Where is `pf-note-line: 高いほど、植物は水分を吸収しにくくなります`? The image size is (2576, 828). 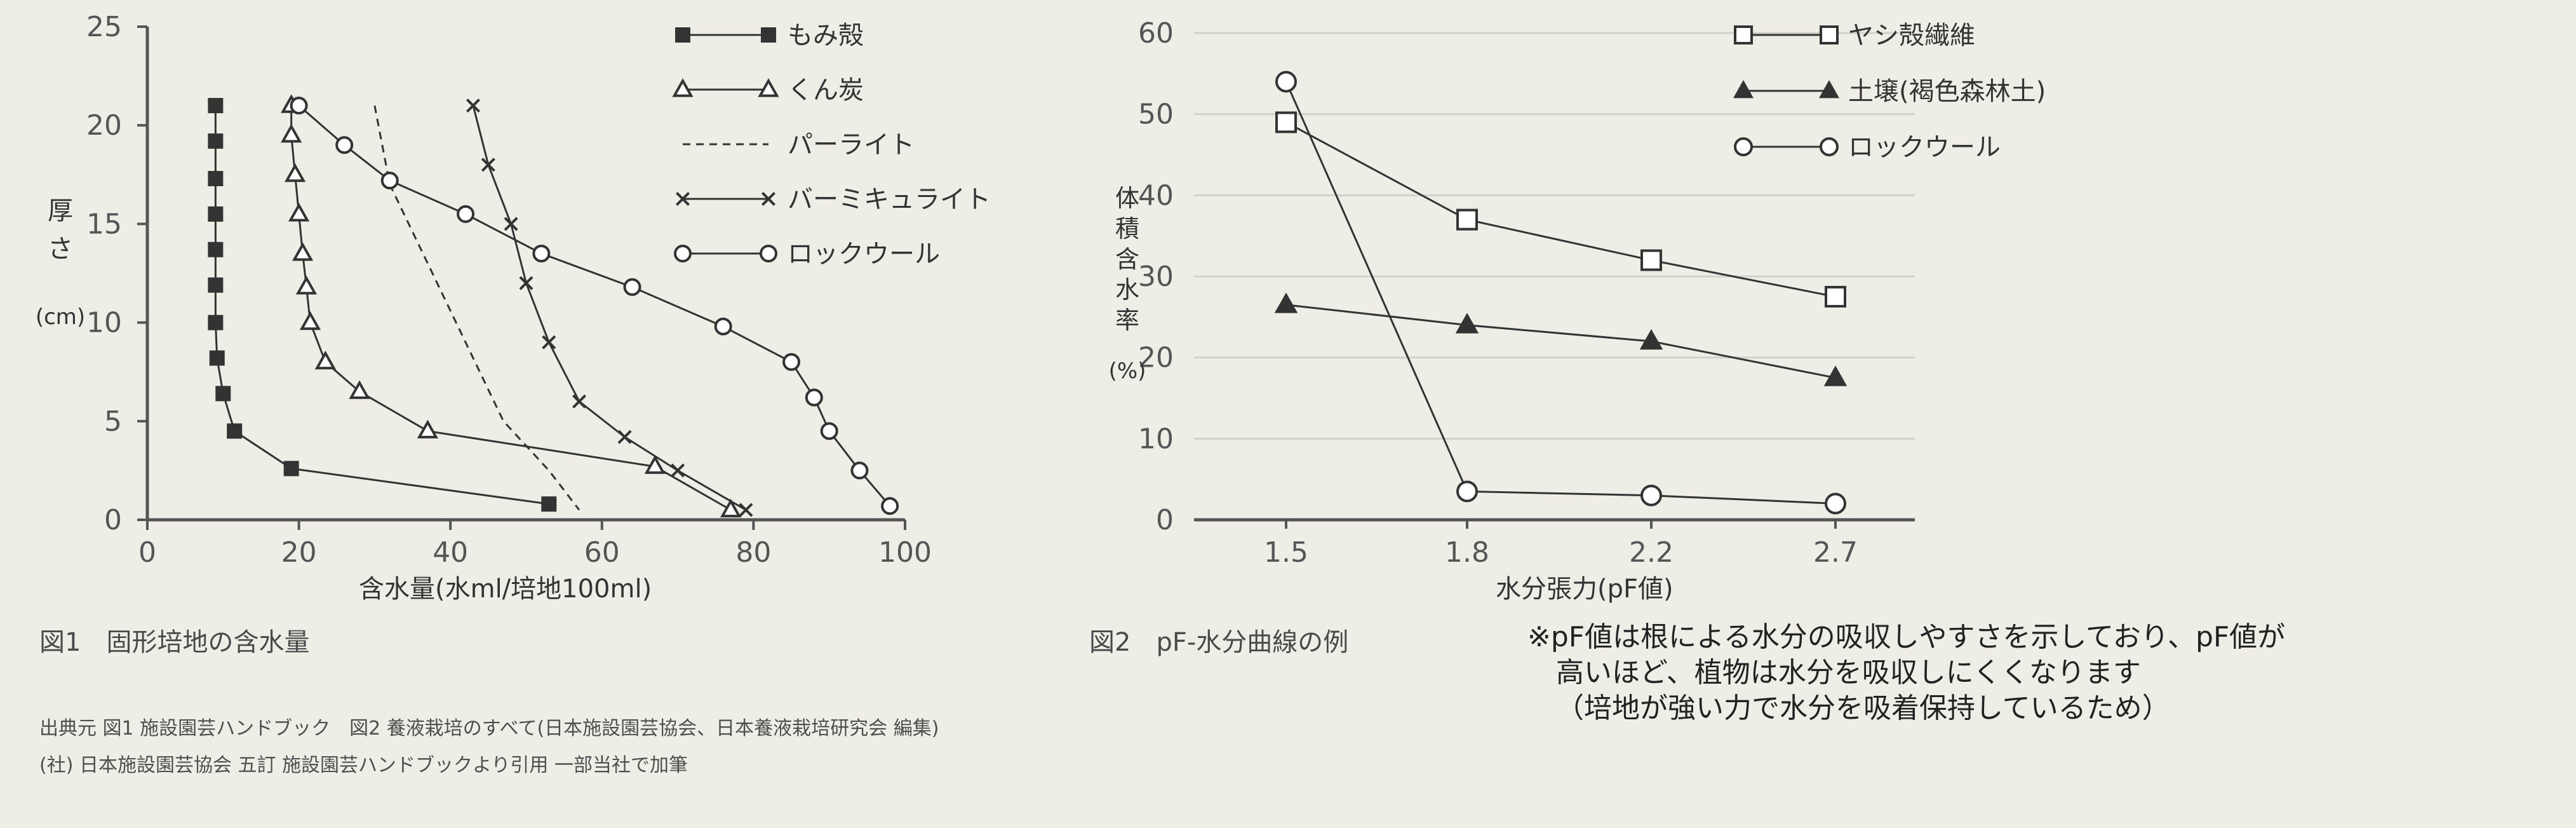 pf-note-line: 高いほど、植物は水分を吸収しにくくなります is located at coordinates (1848, 672).